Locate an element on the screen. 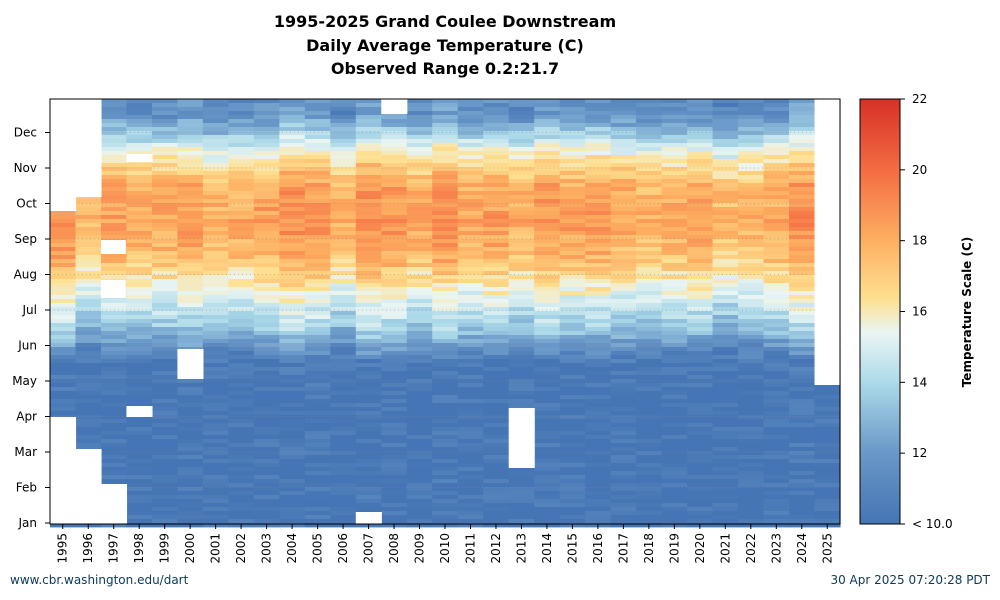 The image size is (1000, 600). y-tick-label: Jun is located at coordinates (27, 346).